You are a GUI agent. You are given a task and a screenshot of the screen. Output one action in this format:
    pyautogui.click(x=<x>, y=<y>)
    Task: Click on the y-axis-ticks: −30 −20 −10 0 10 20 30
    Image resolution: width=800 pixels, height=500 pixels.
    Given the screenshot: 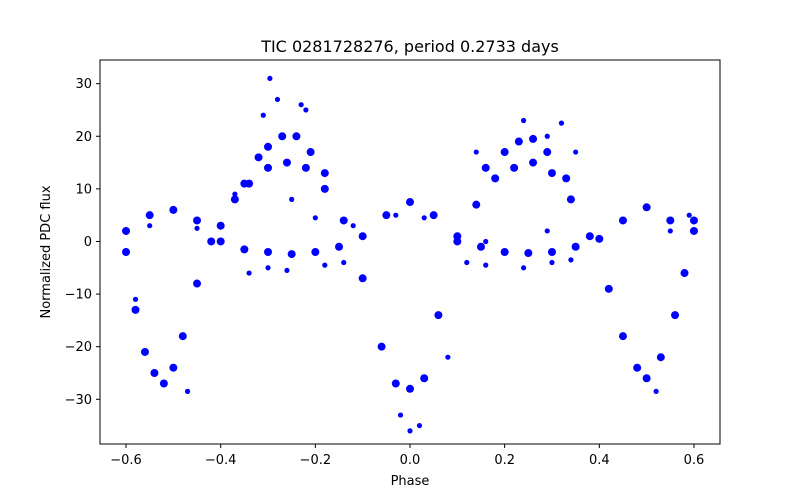 What is the action you would take?
    pyautogui.click(x=82, y=242)
    